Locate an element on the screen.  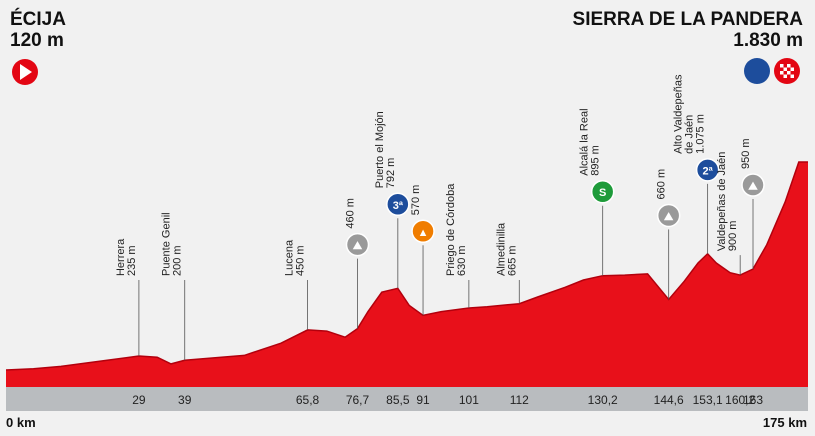
marker-icon-glyph: S is located at coordinates (602, 193).